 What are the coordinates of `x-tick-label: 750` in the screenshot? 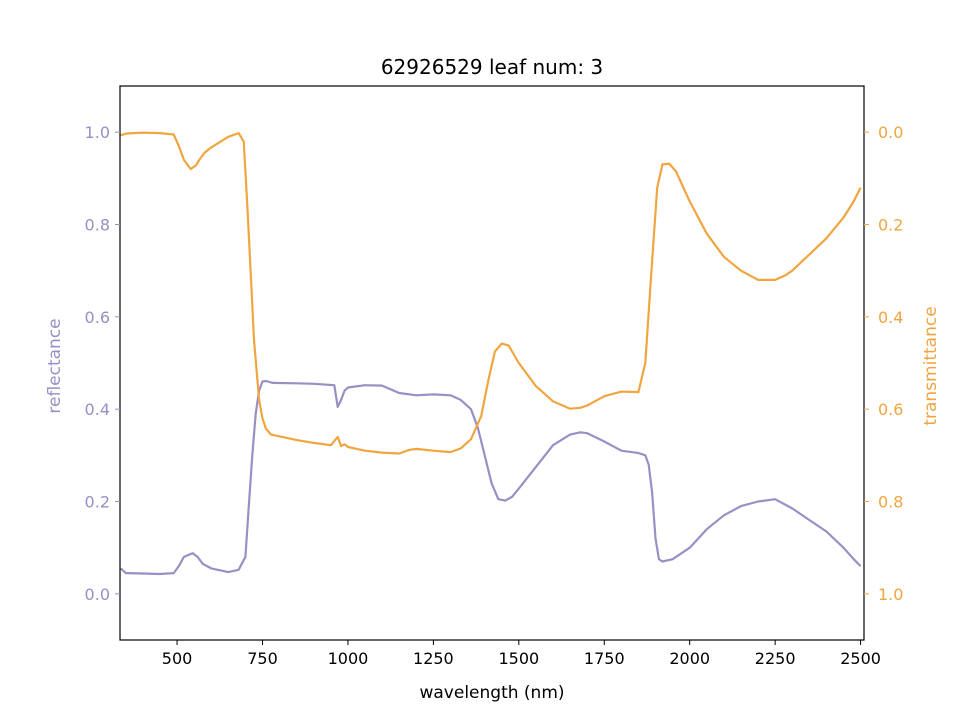 It's located at (262, 658).